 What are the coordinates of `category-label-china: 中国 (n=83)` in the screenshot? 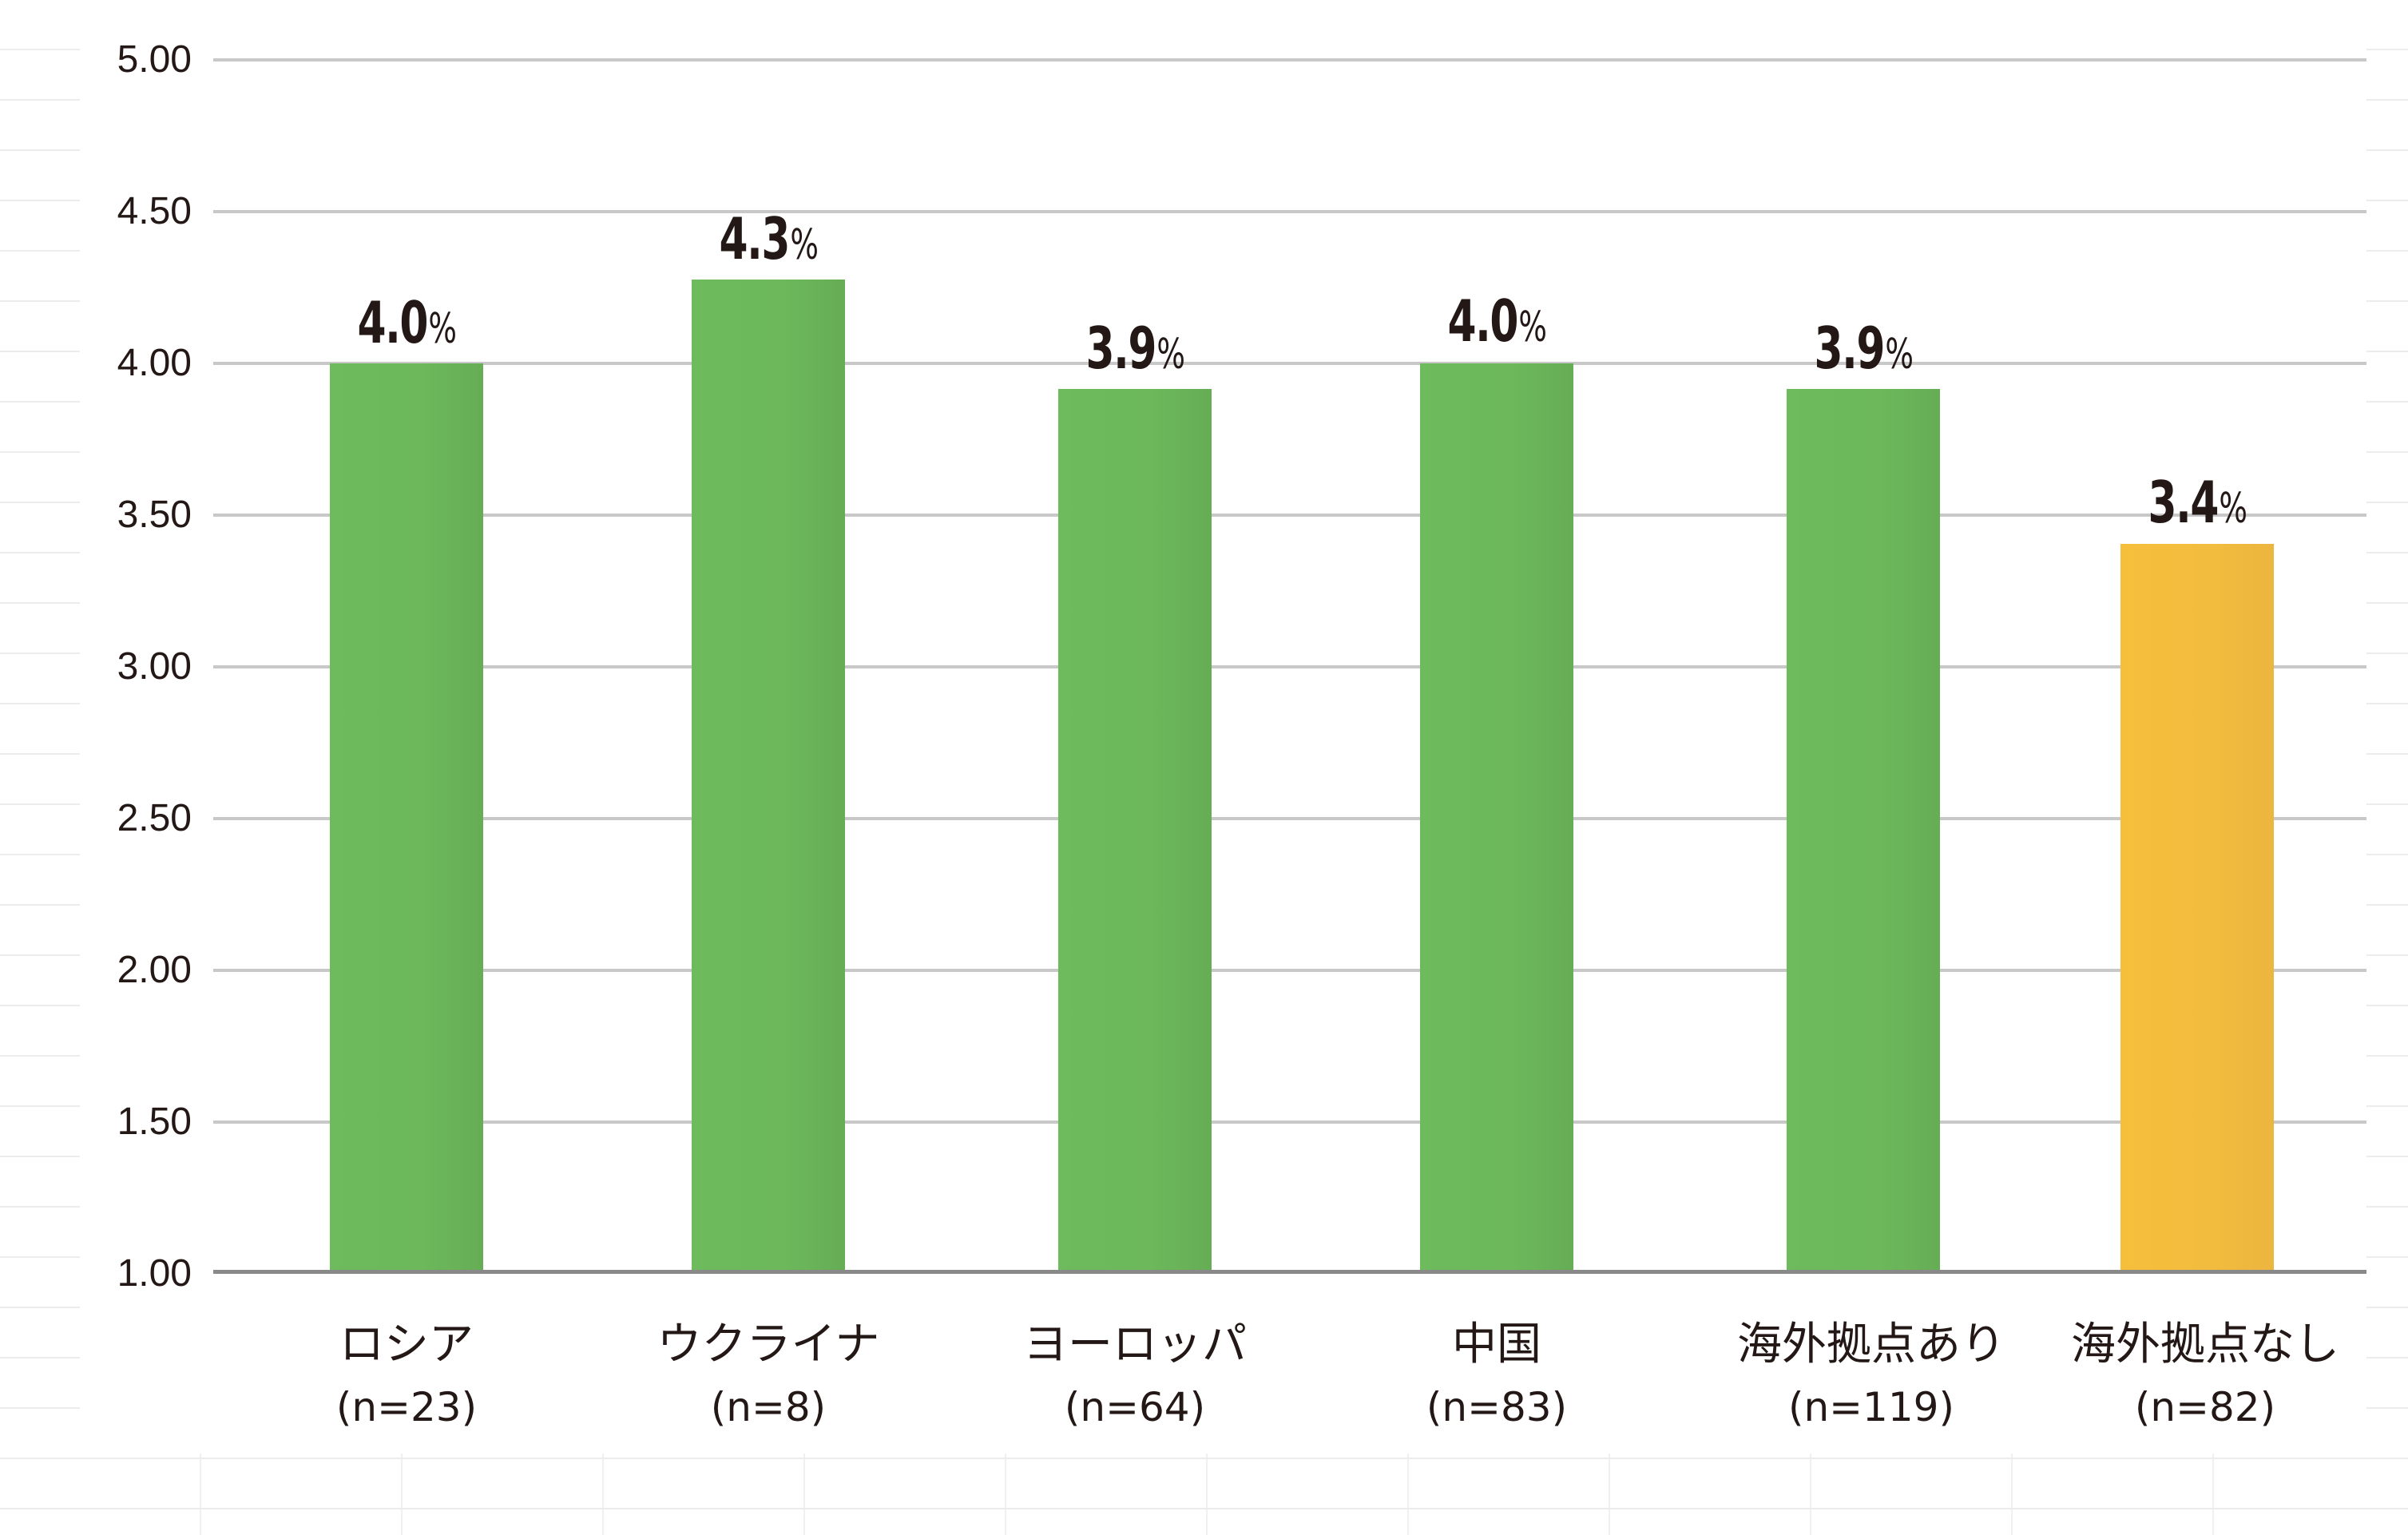 It's located at (1496, 1376).